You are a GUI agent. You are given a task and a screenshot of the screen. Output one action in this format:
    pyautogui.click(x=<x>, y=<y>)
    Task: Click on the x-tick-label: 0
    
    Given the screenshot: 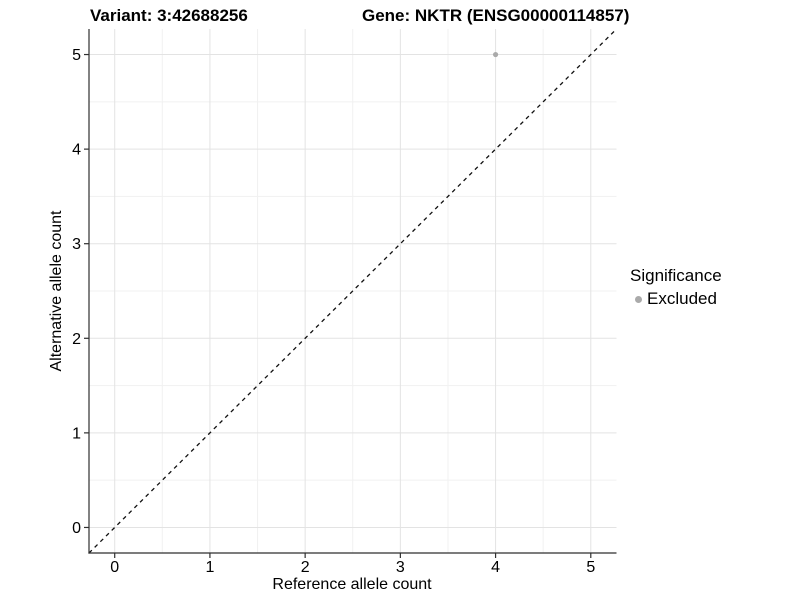 What is the action you would take?
    pyautogui.click(x=114, y=567)
    